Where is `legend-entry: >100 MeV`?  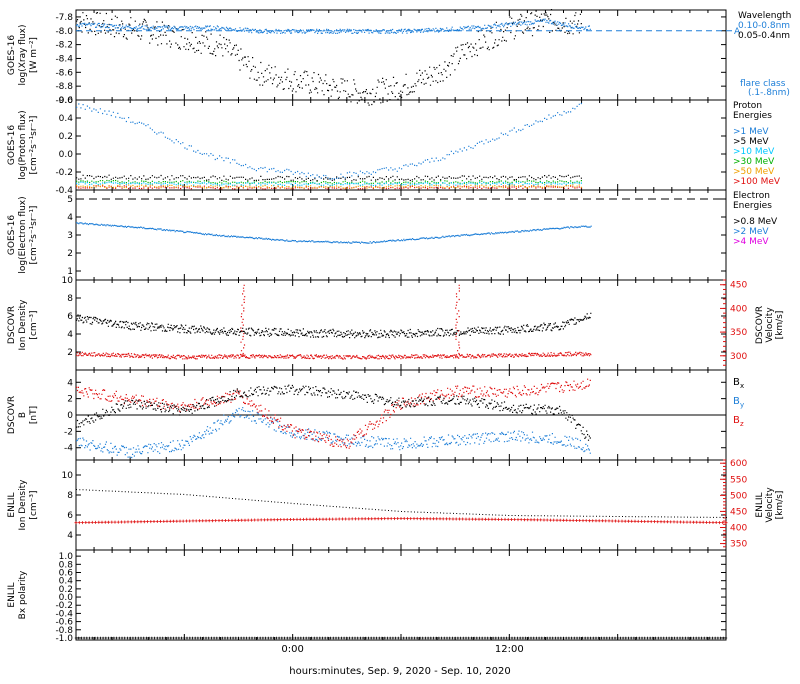
legend-entry: >100 MeV is located at coordinates (757, 182).